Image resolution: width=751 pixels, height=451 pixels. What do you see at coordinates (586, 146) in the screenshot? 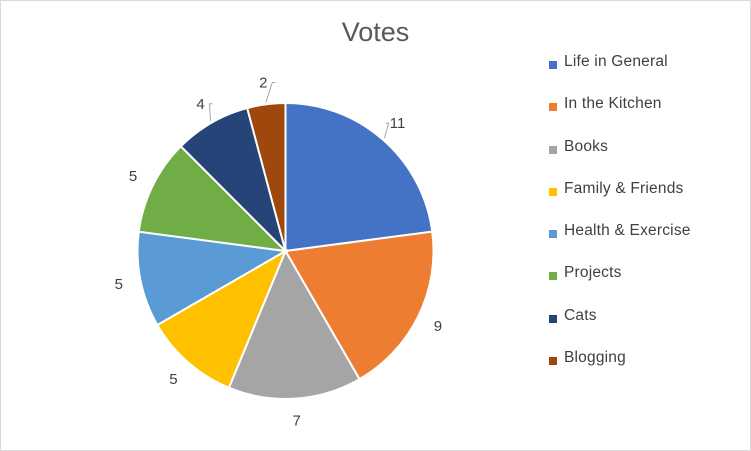
I see `legend-label: Books` at bounding box center [586, 146].